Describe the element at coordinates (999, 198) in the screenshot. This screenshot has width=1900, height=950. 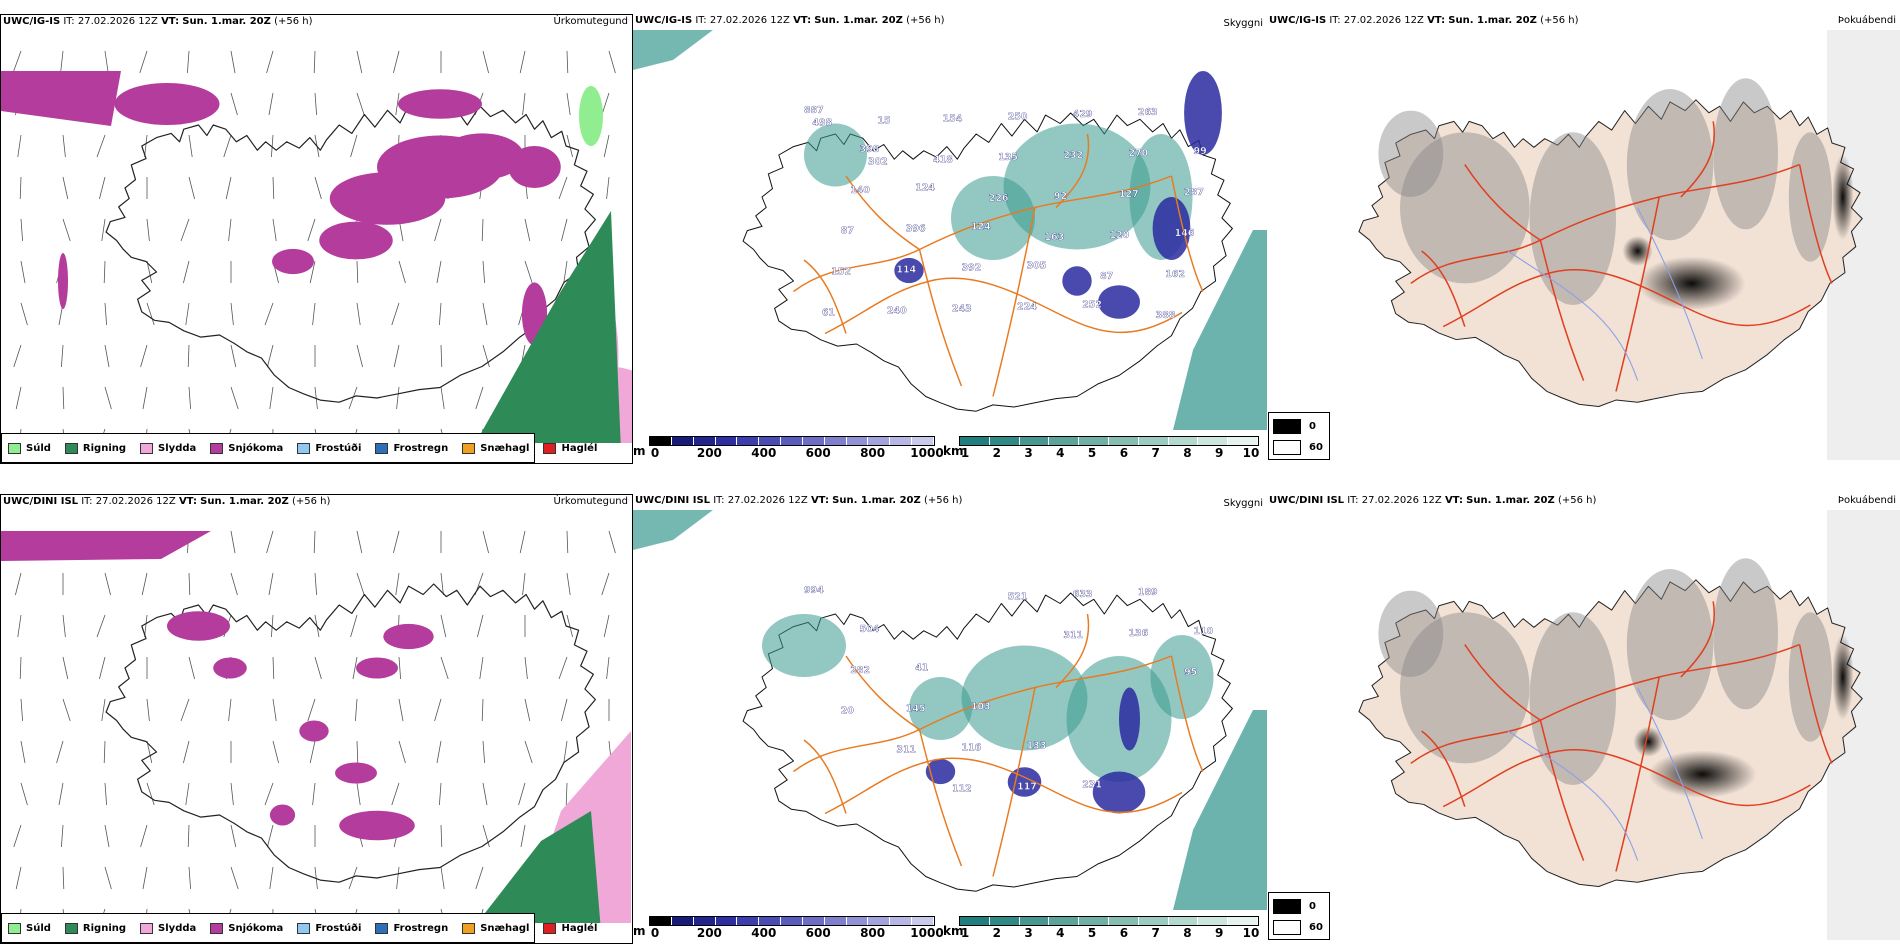
I see `elevation-value-label: 226` at that location.